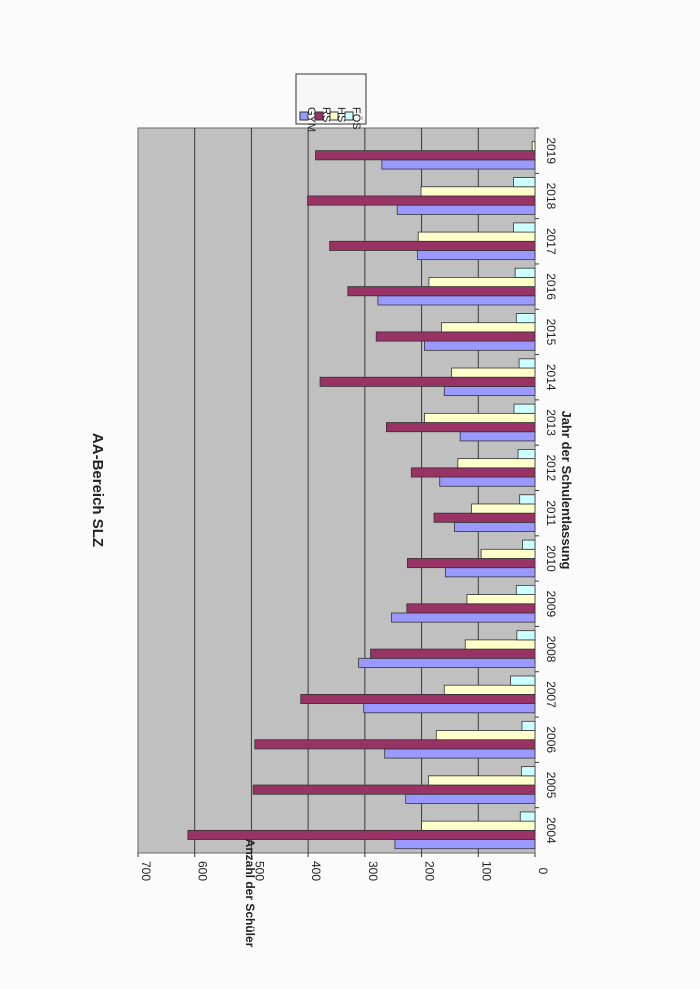 This screenshot has width=700, height=989. What do you see at coordinates (528, 771) in the screenshot?
I see `bar-fs-2005` at bounding box center [528, 771].